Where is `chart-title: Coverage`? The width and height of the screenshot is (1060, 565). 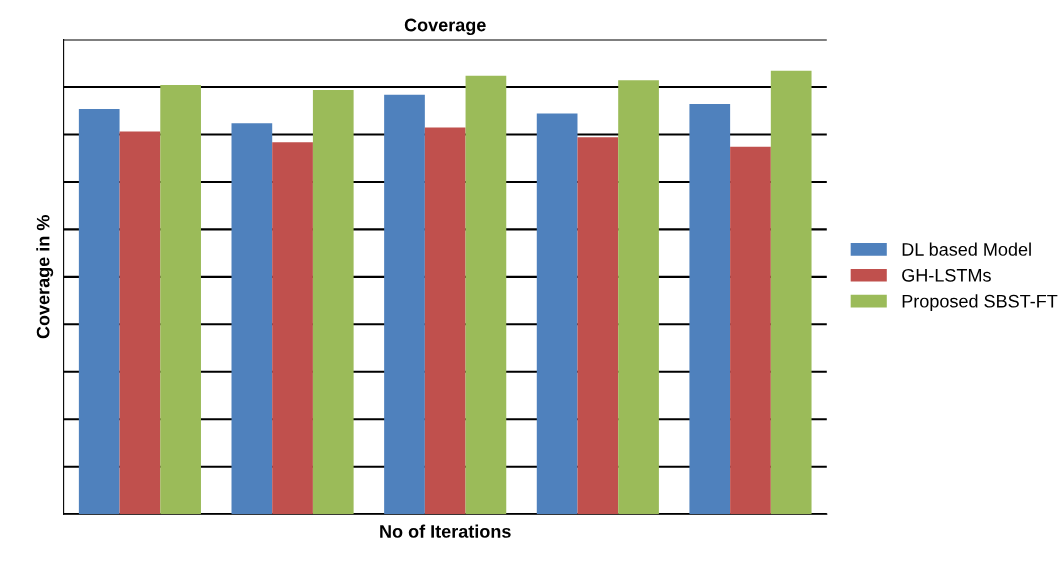 chart-title: Coverage is located at coordinates (445, 27).